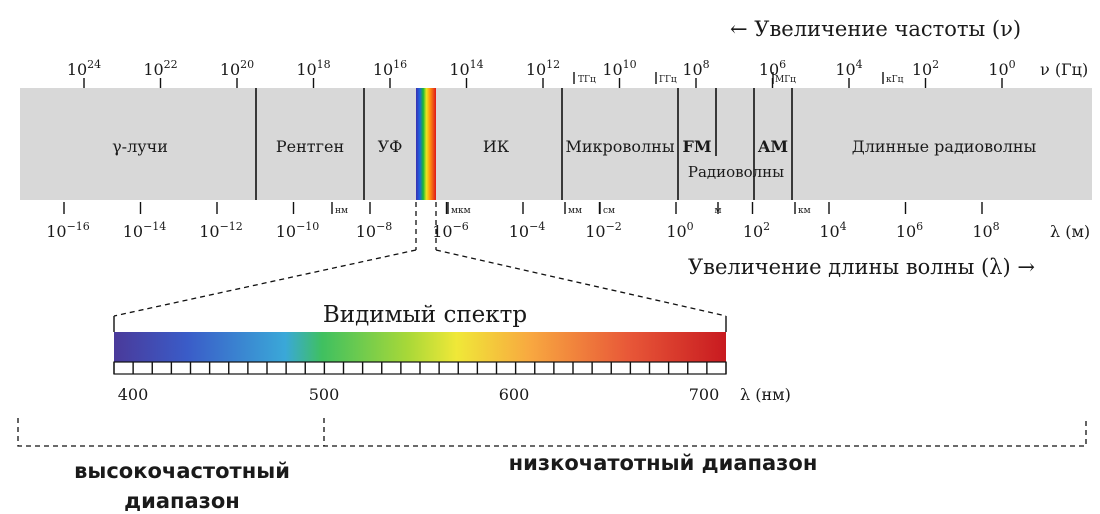  What do you see at coordinates (324, 394) in the screenshot?
I see `visible-tick-500: 500` at bounding box center [324, 394].